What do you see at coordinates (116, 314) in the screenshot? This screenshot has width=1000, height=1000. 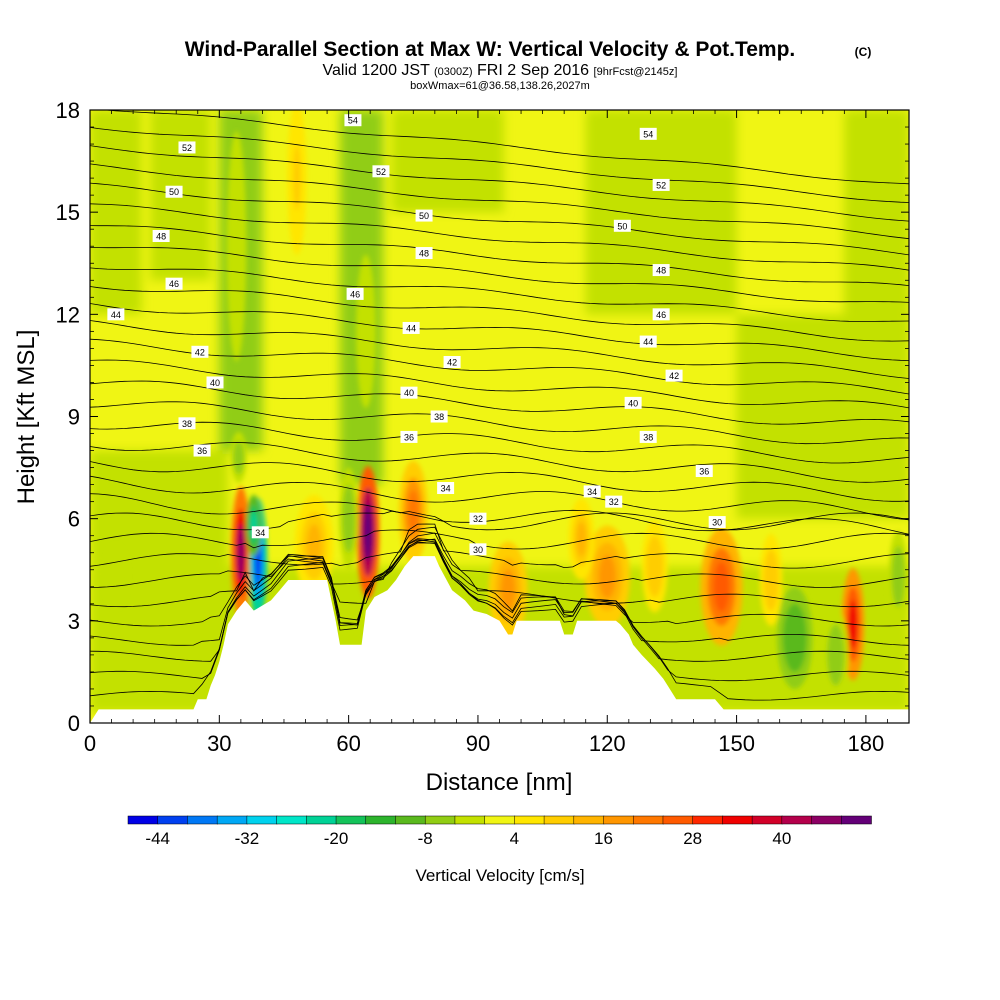 I see `isentrope-label: 44` at bounding box center [116, 314].